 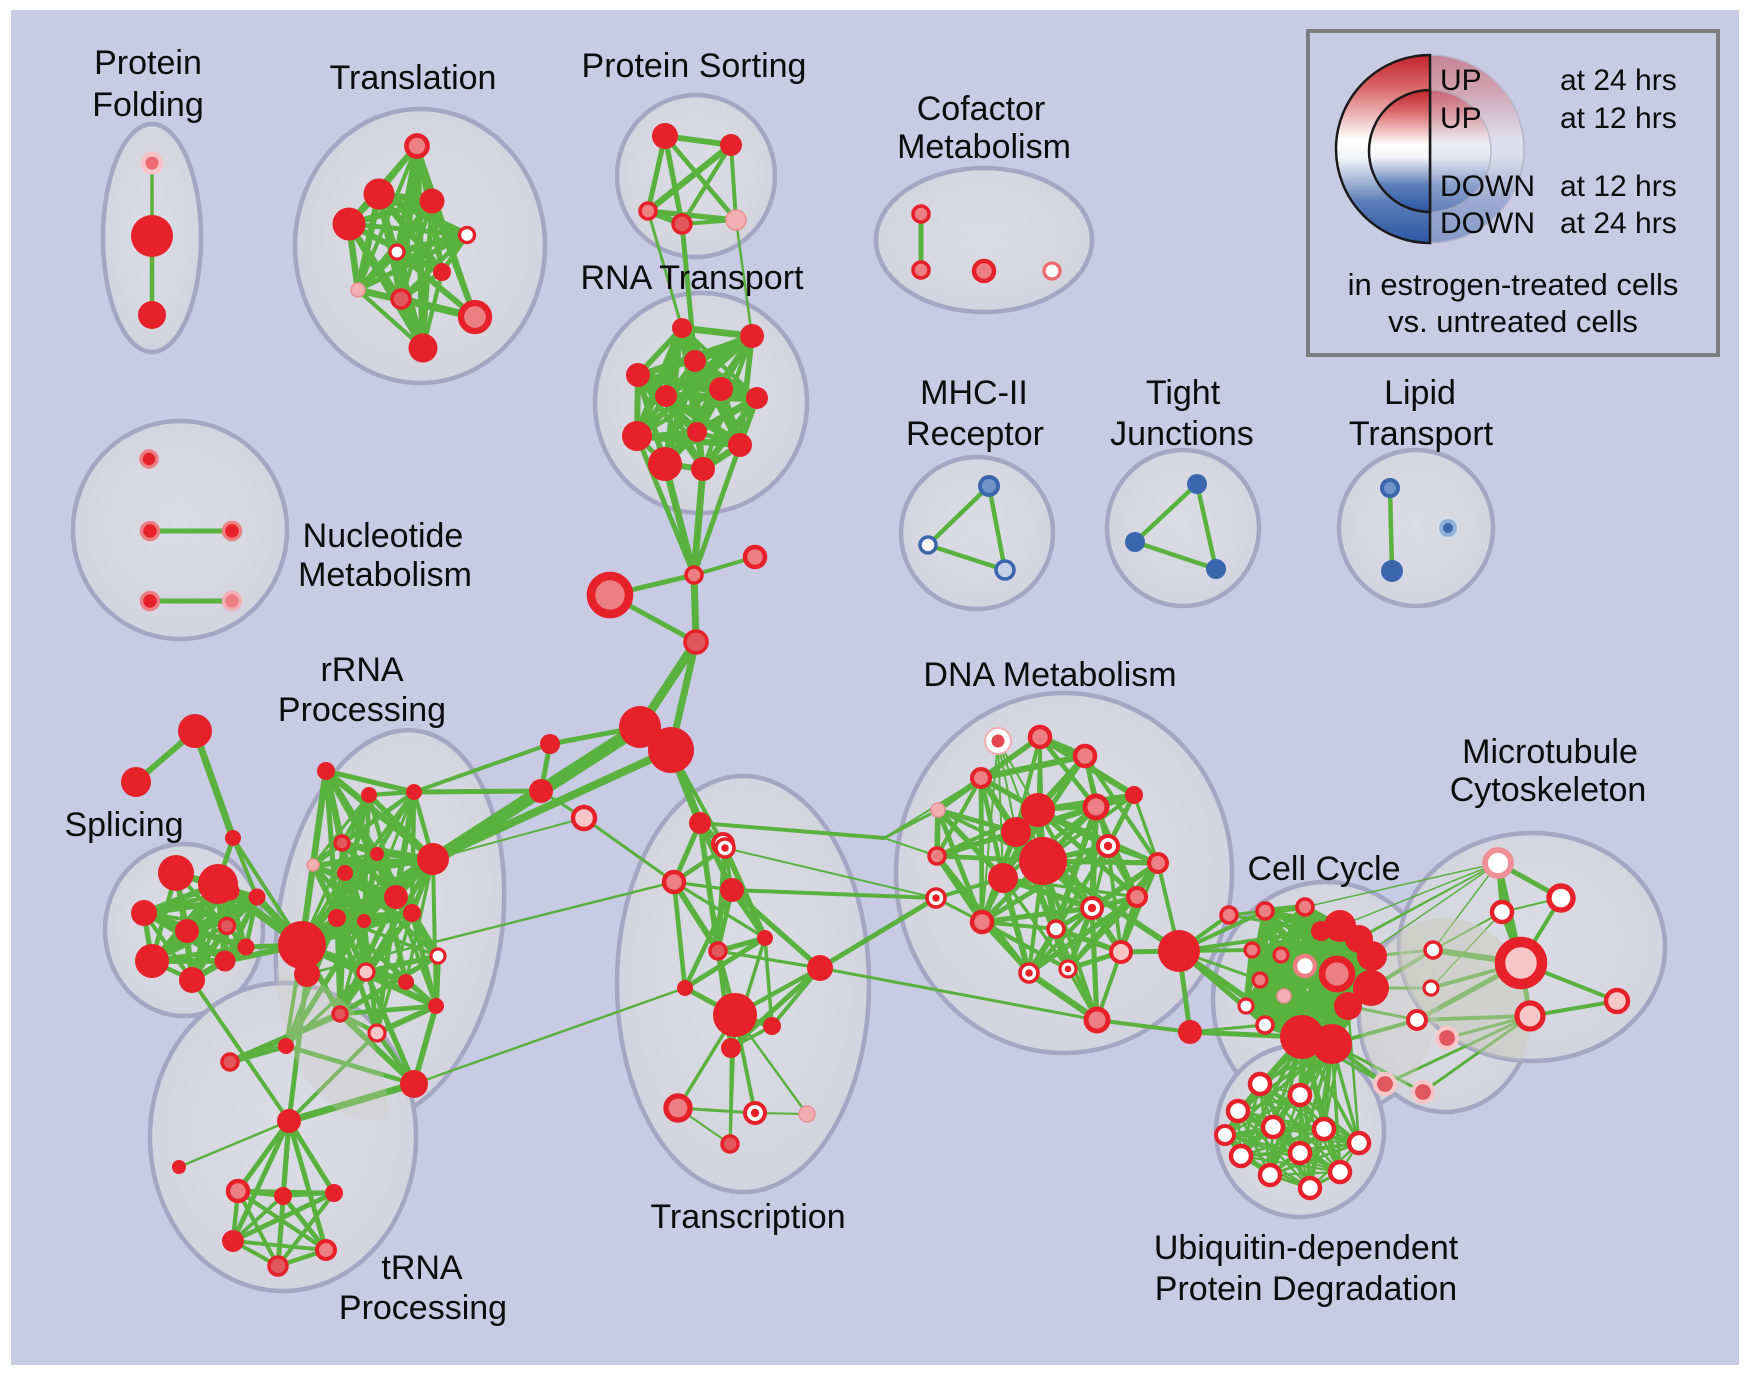 What do you see at coordinates (422, 1268) in the screenshot?
I see `svg-text: tRNA` at bounding box center [422, 1268].